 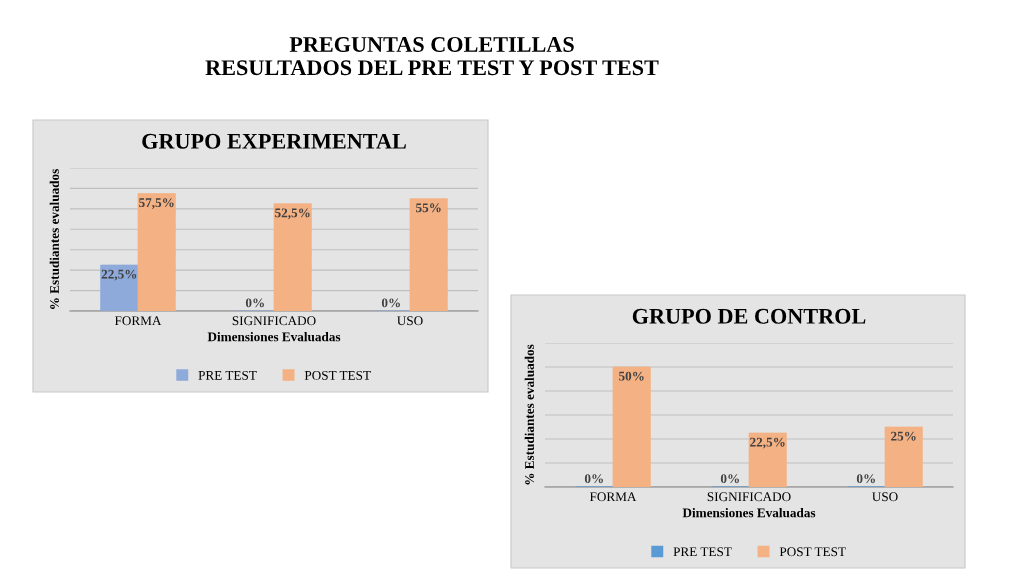 What do you see at coordinates (428, 208) in the screenshot?
I see `data-label: 55%` at bounding box center [428, 208].